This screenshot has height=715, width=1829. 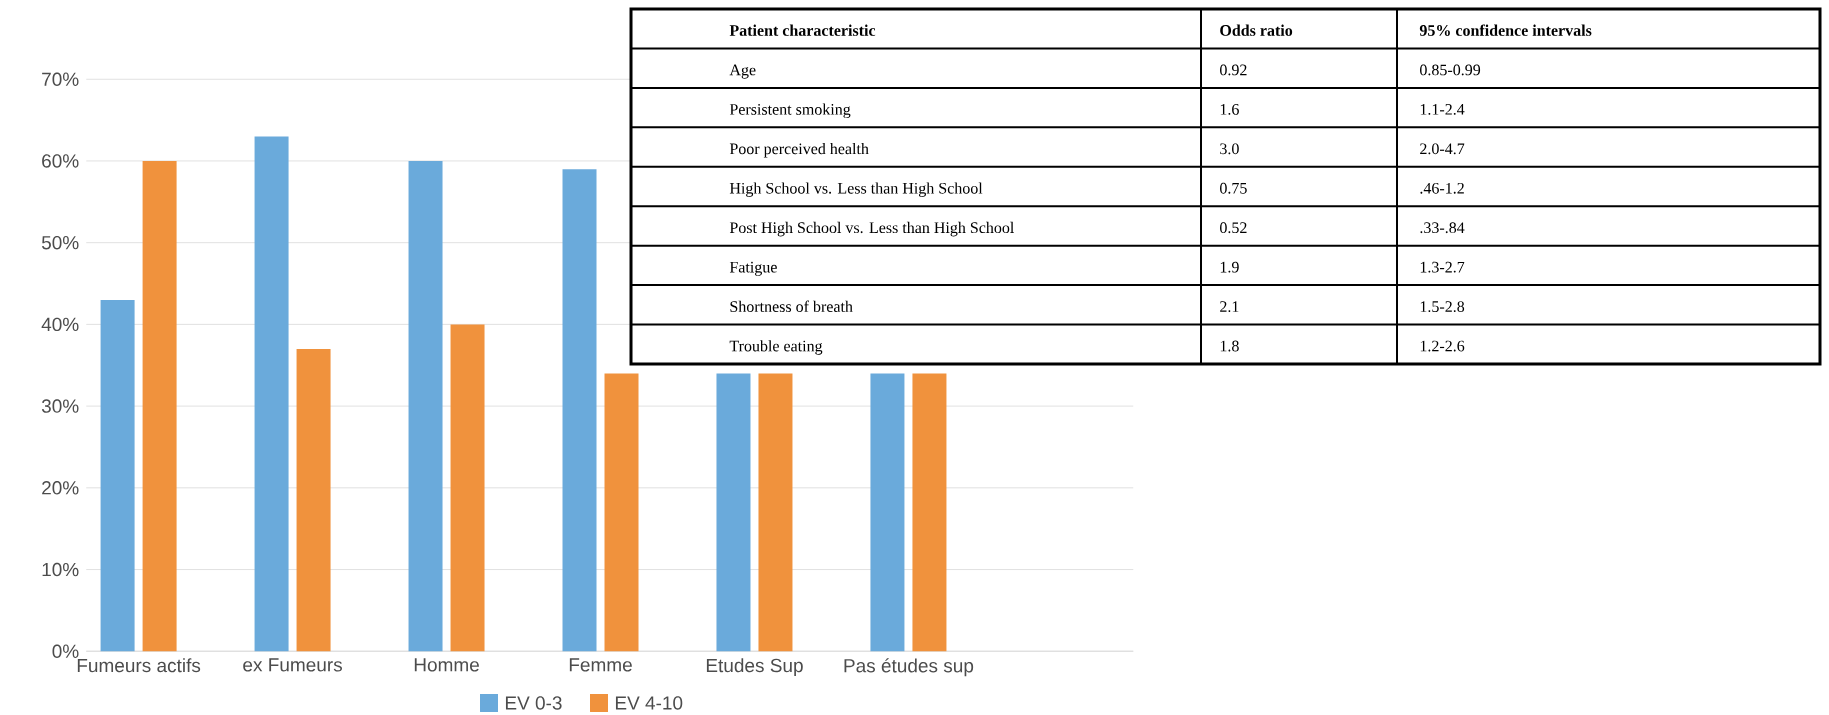 I want to click on text: Patient characteristic, so click(x=802, y=30).